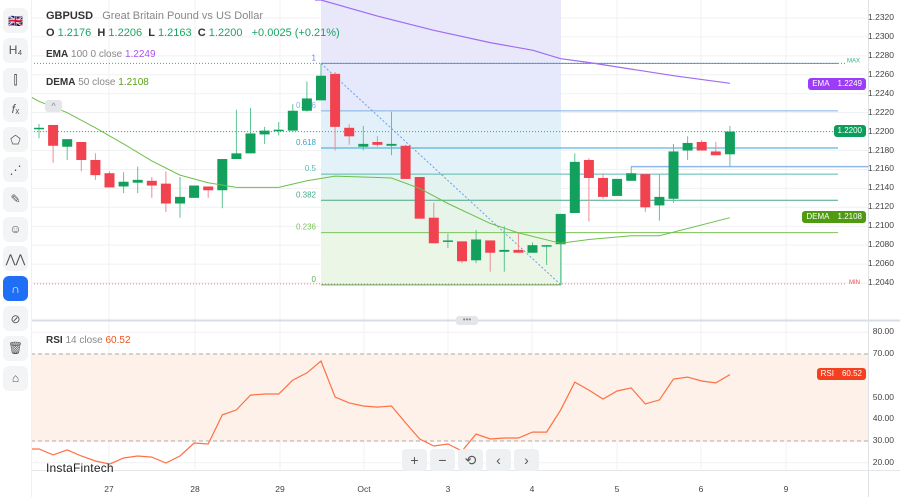 This screenshot has width=900, height=497. Describe the element at coordinates (532, 489) in the screenshot. I see `time-tick: 4` at that location.